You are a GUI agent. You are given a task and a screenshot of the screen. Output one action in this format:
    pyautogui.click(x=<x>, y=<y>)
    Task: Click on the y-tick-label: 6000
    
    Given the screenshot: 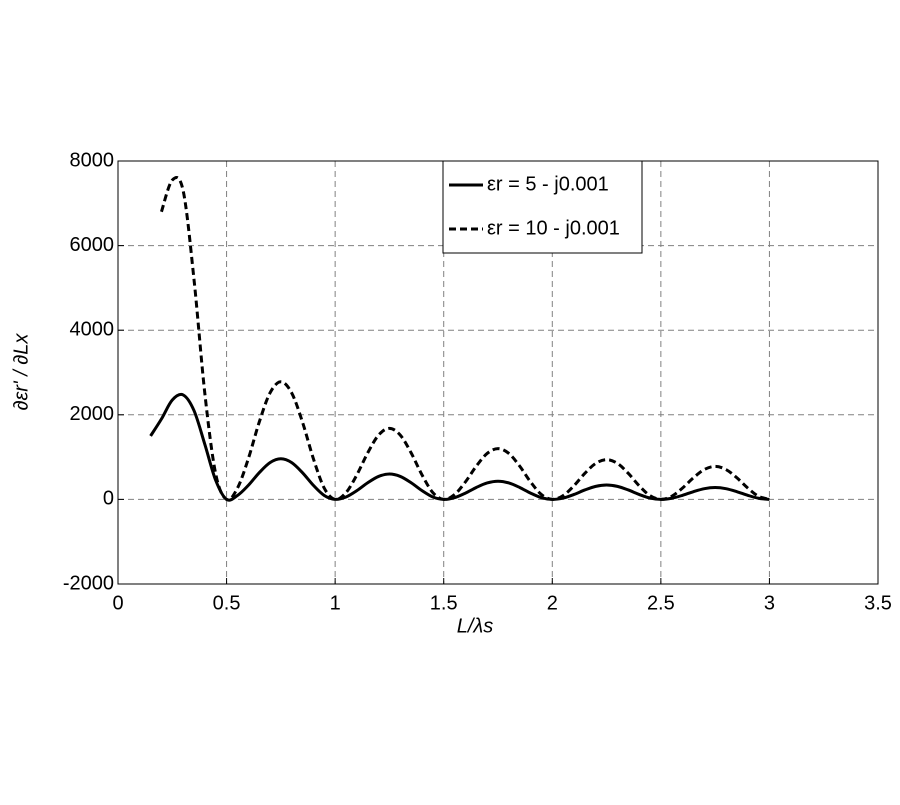 What is the action you would take?
    pyautogui.click(x=92, y=245)
    